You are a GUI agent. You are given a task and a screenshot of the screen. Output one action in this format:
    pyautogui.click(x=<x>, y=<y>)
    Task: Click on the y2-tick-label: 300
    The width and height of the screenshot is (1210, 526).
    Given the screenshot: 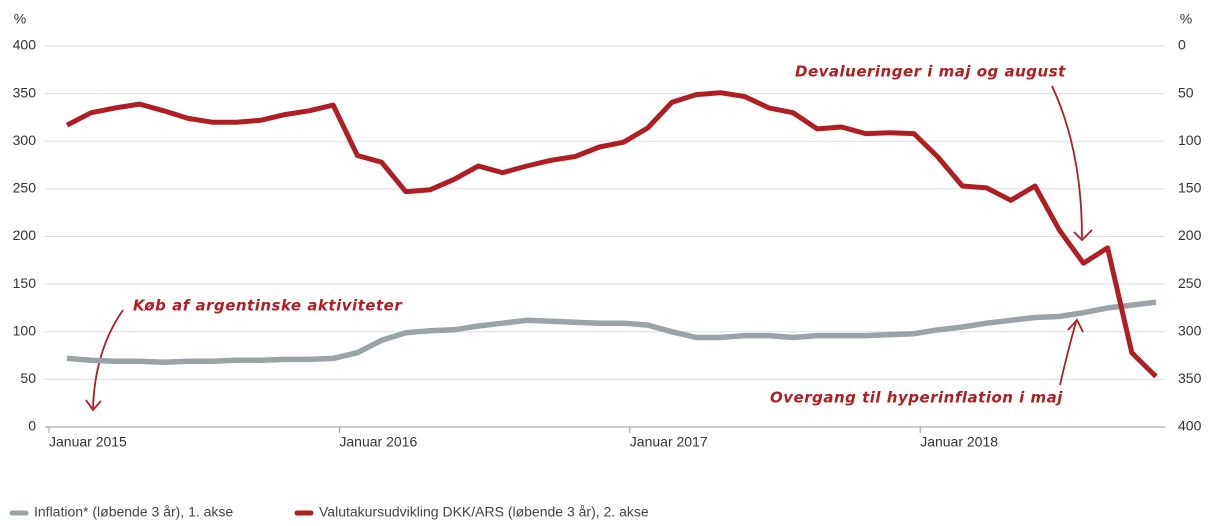 What is the action you would take?
    pyautogui.click(x=1190, y=330)
    